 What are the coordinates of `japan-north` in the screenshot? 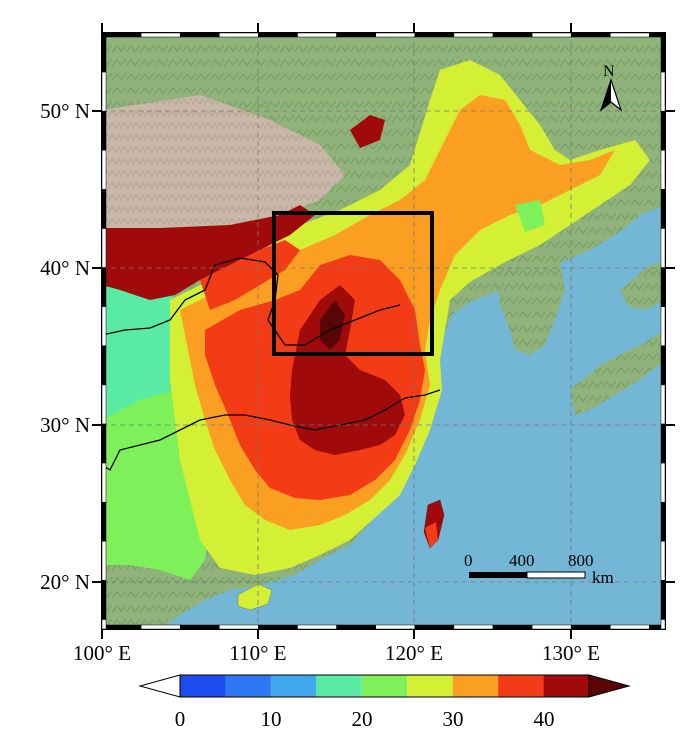 It's located at (642, 286).